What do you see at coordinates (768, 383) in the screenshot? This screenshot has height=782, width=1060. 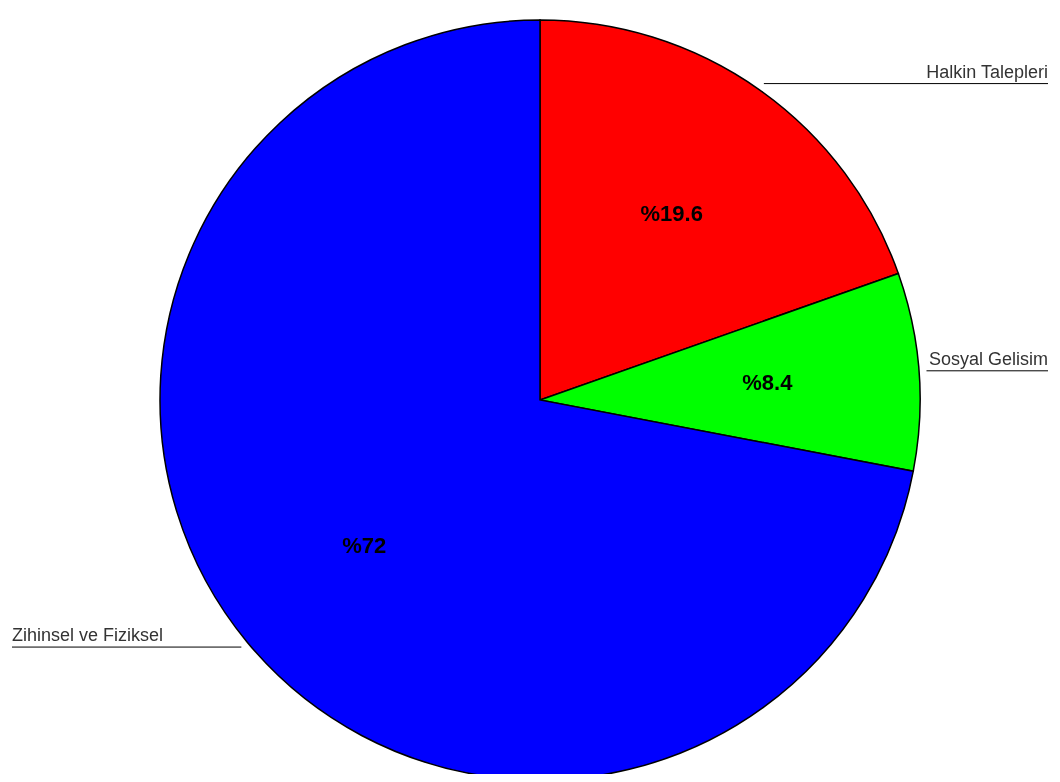 I see `data-label: %8.4` at bounding box center [768, 383].